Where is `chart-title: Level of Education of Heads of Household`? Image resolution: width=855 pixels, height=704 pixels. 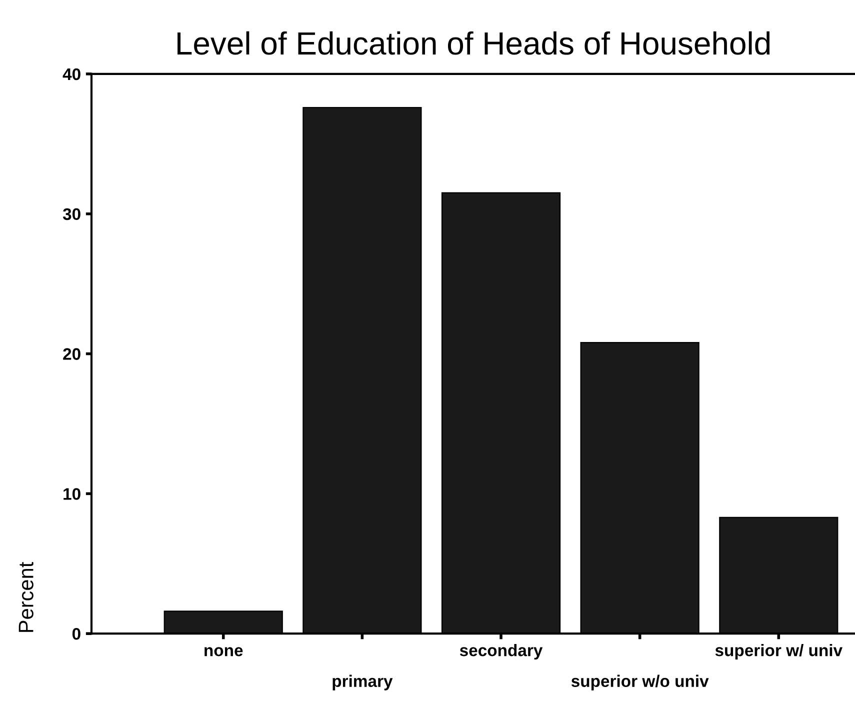 chart-title: Level of Education of Heads of Household is located at coordinates (474, 43).